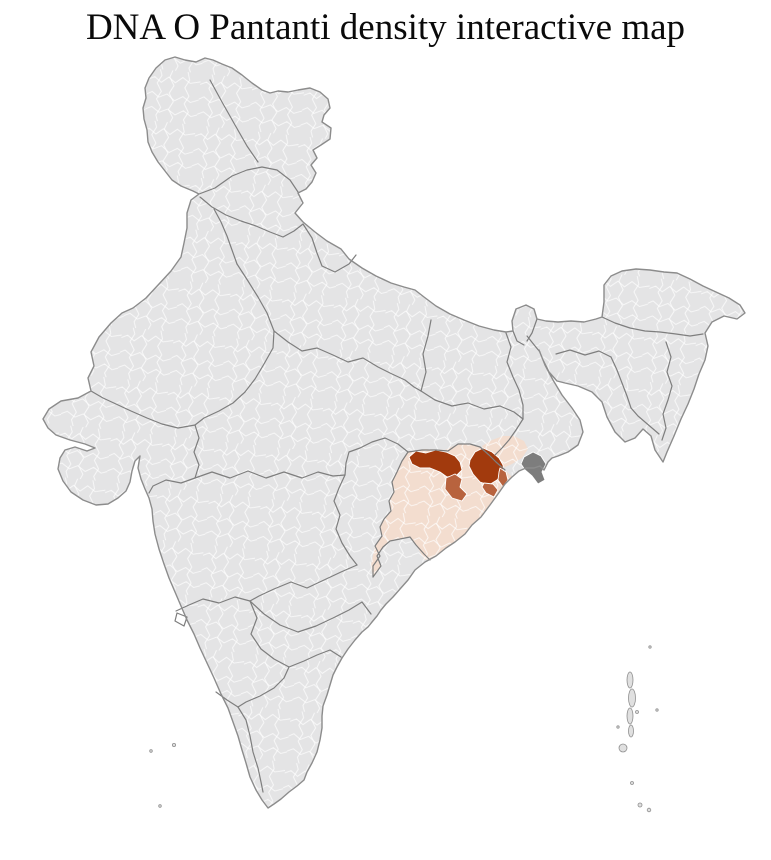 Image resolution: width=771 pixels, height=860 pixels. What do you see at coordinates (385, 27) in the screenshot?
I see `map-title: DNA O Pantanti density interactive map` at bounding box center [385, 27].